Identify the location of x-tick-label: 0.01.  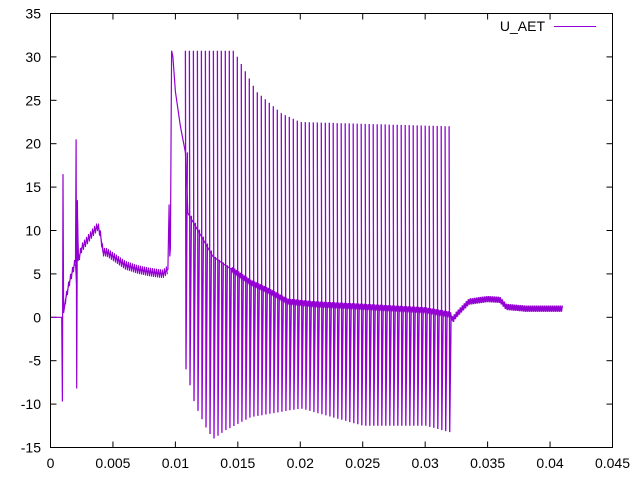
(175, 463).